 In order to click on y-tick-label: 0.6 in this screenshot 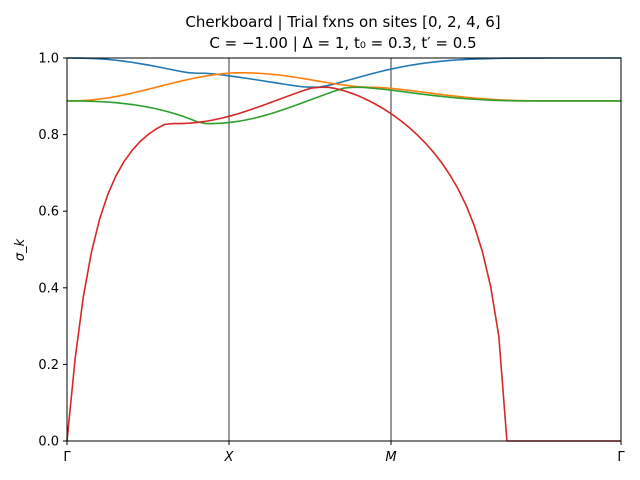, I will do `click(48, 212)`.